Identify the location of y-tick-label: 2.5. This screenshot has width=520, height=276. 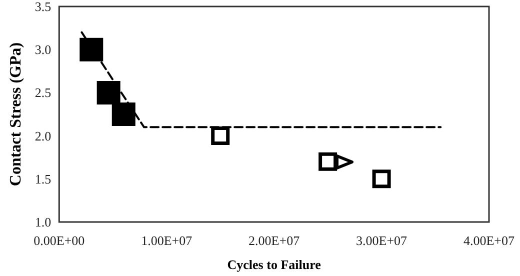
(43, 92).